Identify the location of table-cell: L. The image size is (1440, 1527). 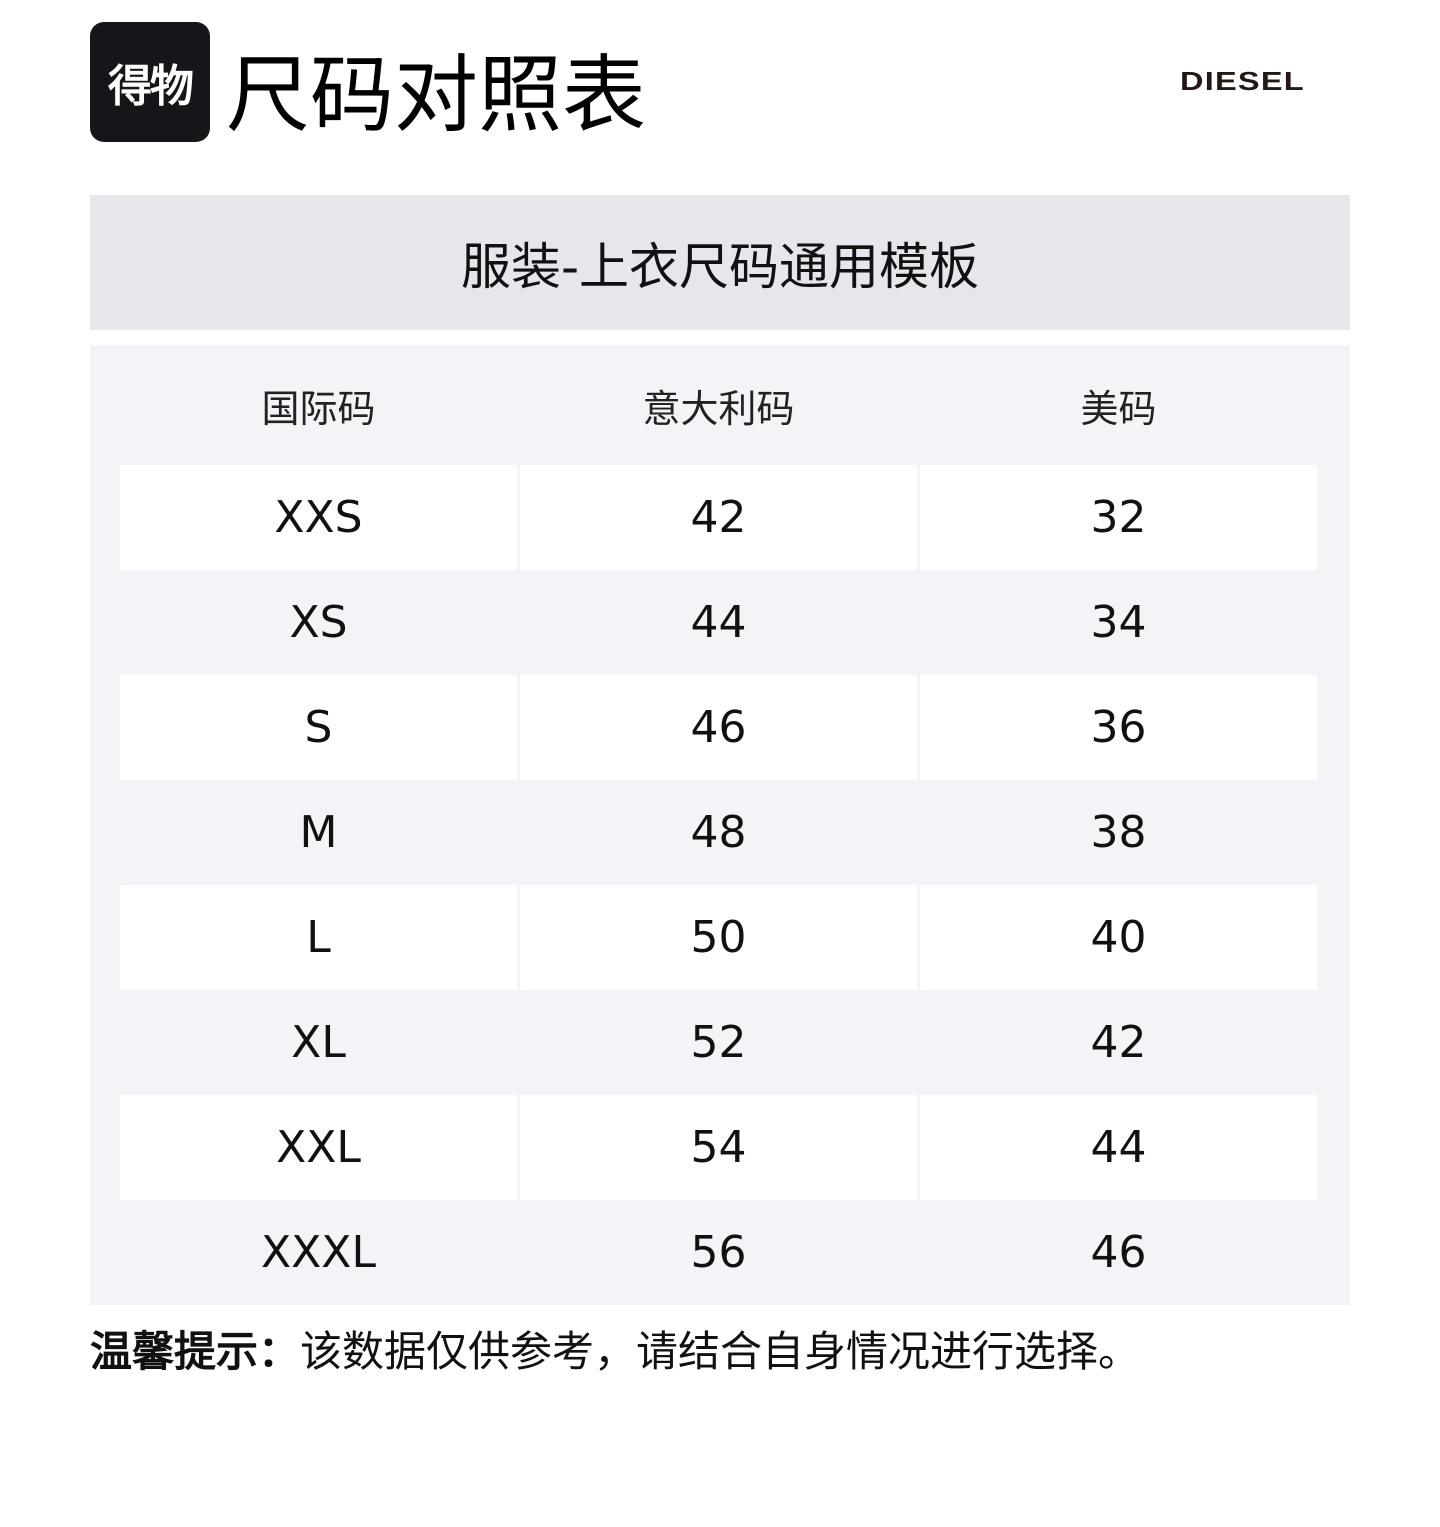
(318, 937).